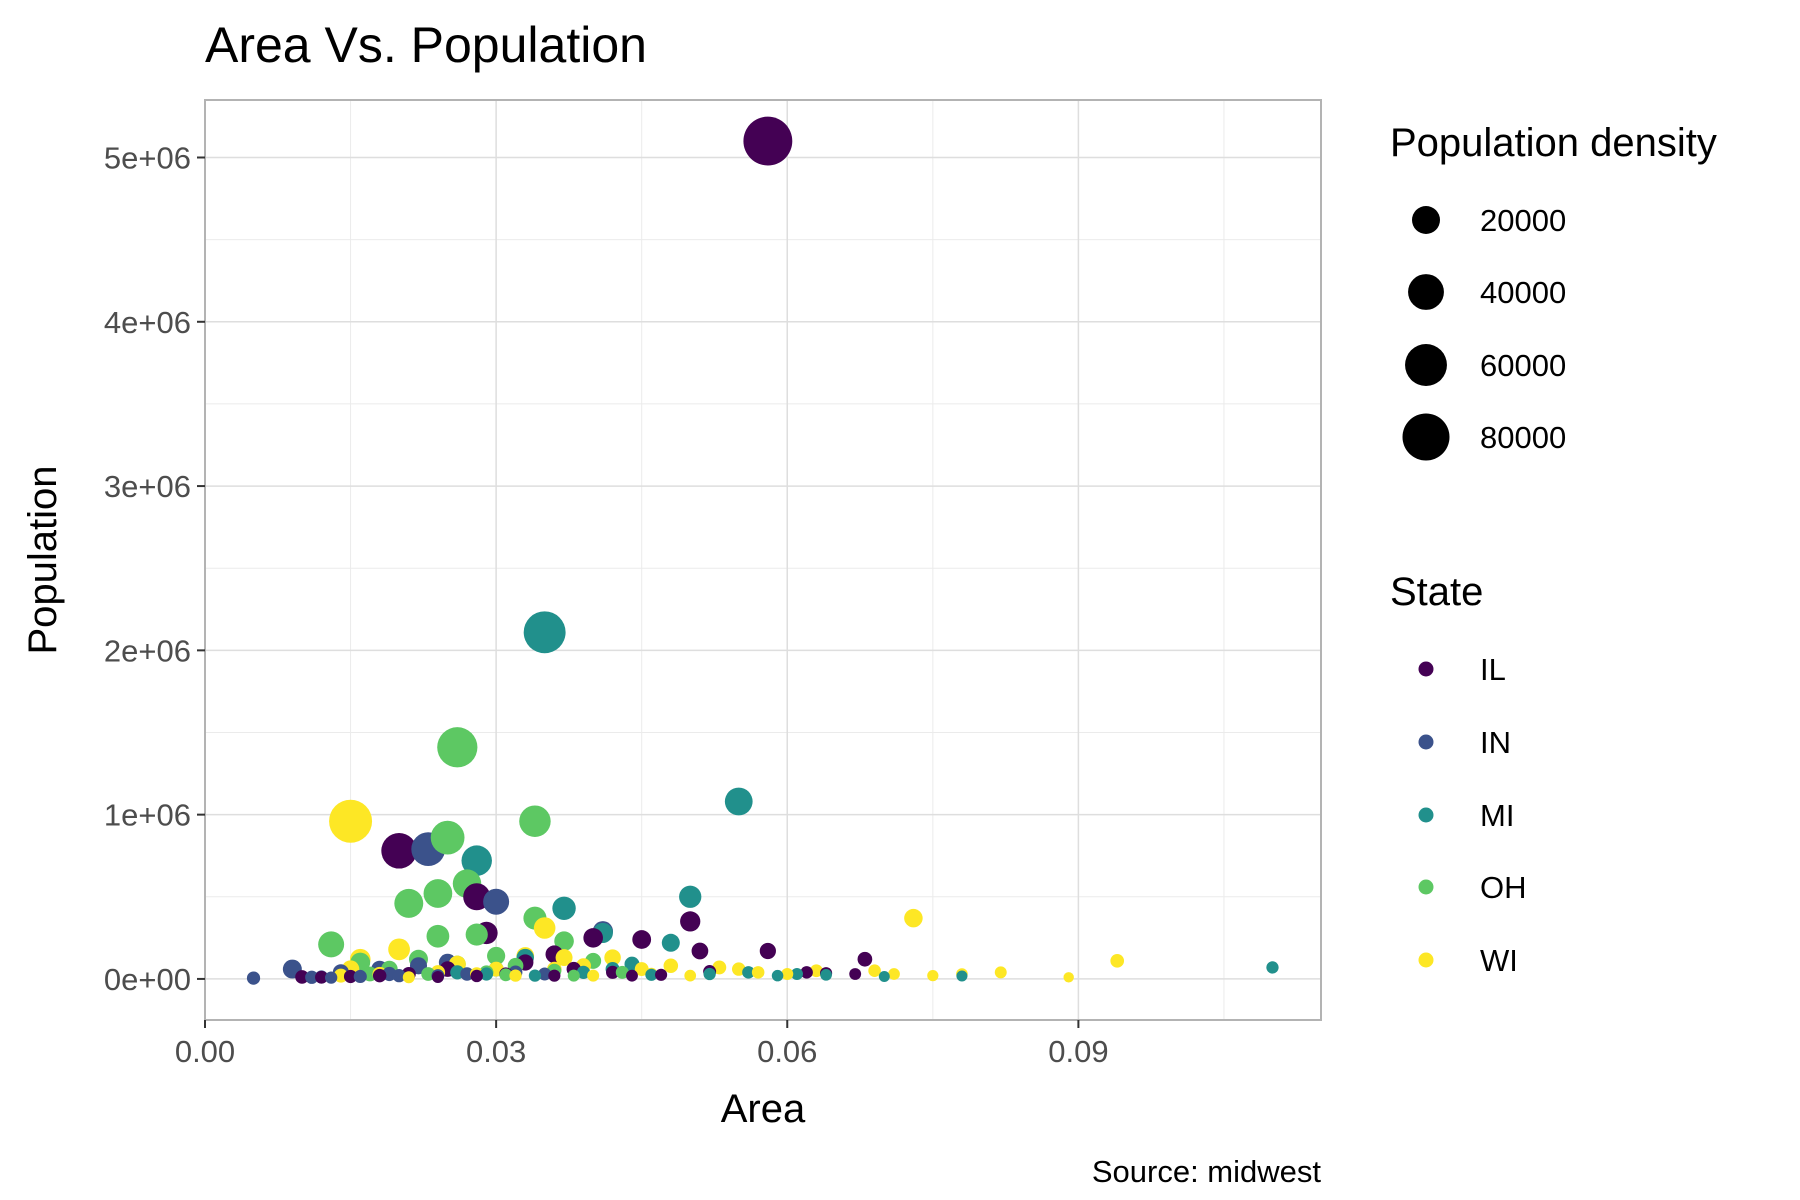  I want to click on color-legend-label: WI, so click(1499, 960).